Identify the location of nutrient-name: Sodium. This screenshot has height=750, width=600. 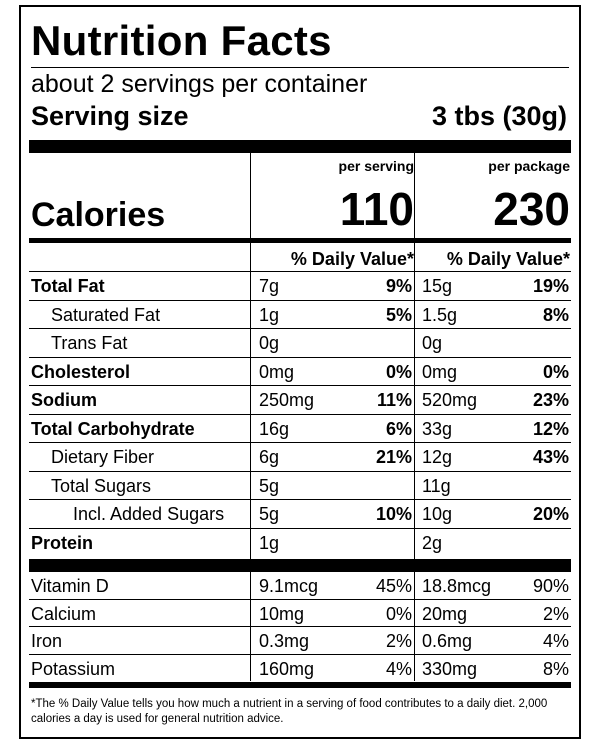
(64, 400).